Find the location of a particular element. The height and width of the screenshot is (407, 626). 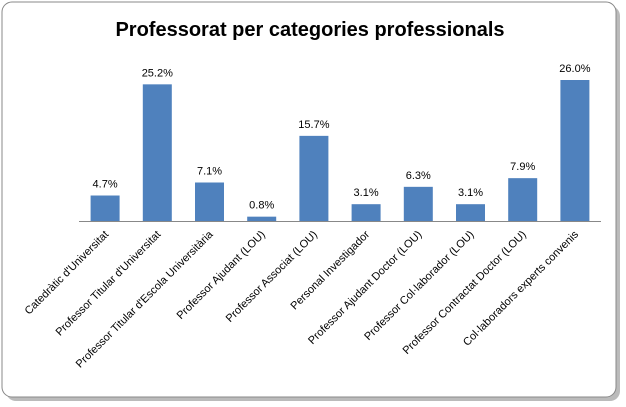

value-label: 4.7% is located at coordinates (105, 185).